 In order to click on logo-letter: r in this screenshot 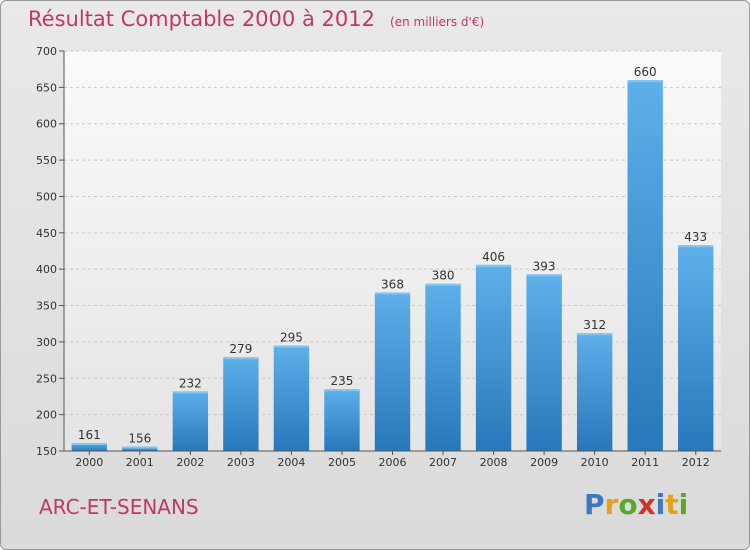, I will do `click(611, 504)`.